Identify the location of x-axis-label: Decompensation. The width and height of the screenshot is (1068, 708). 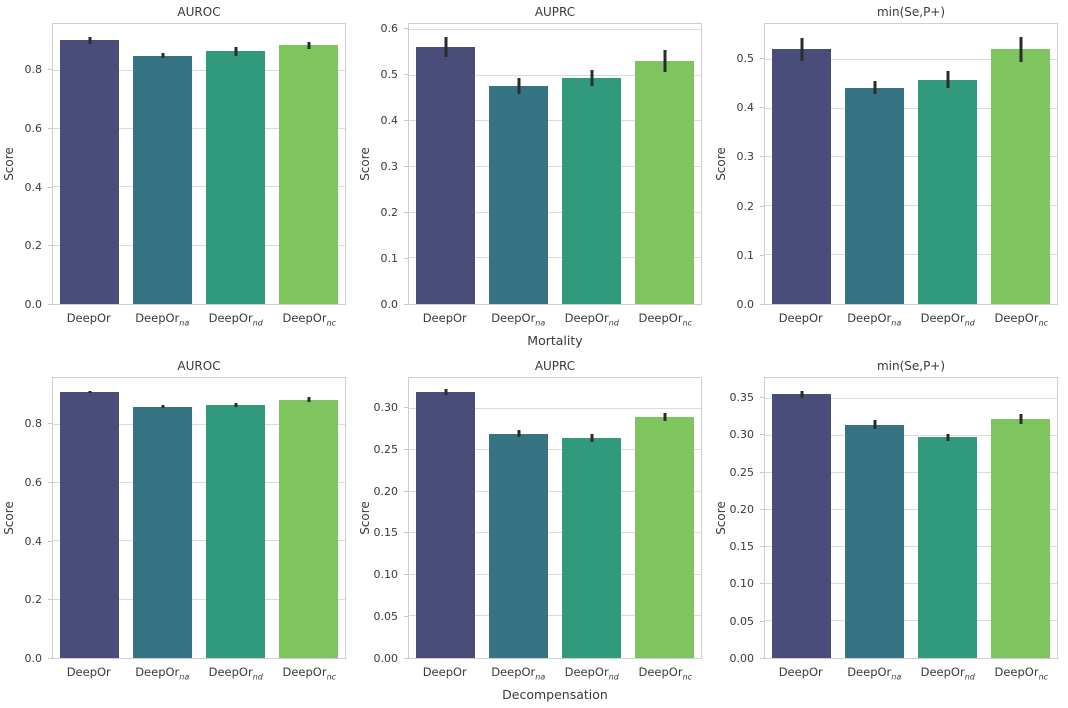
(555, 694).